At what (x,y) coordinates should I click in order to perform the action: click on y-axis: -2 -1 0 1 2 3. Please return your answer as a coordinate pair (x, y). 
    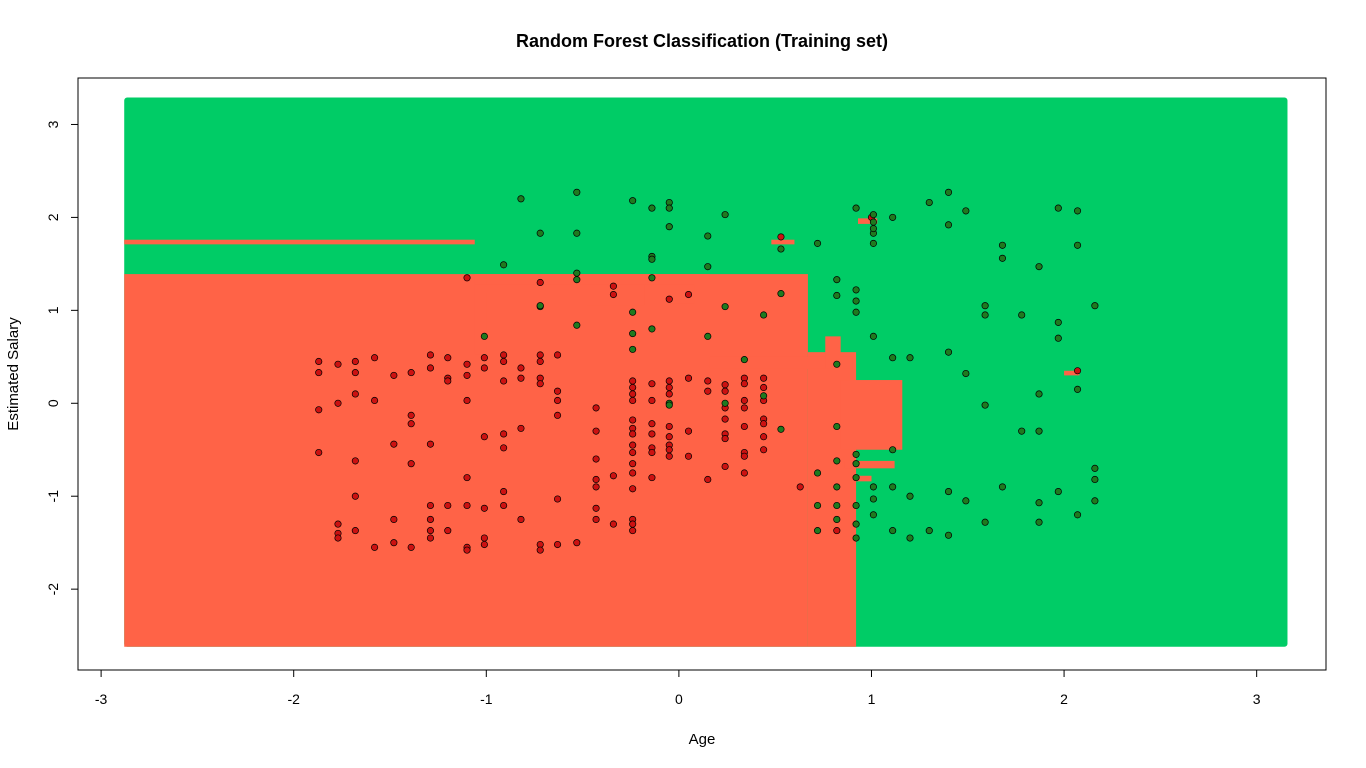
    Looking at the image, I should click on (62, 358).